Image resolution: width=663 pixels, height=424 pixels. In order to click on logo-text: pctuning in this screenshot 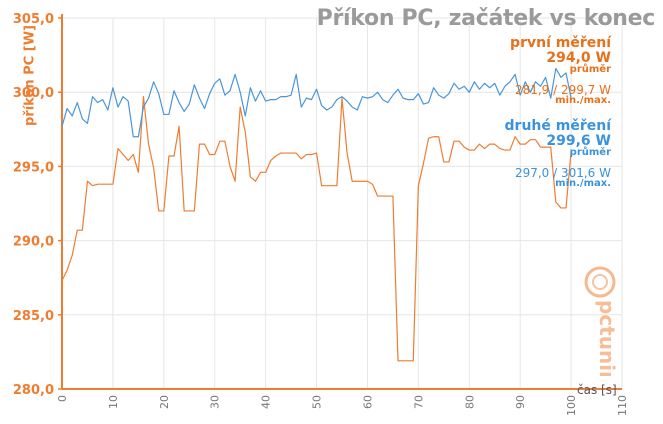, I will do `click(607, 338)`.